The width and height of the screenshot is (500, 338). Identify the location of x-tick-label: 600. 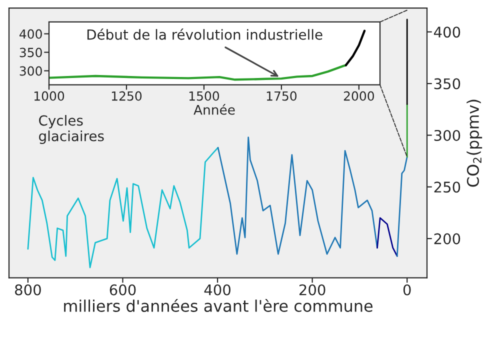
(123, 290).